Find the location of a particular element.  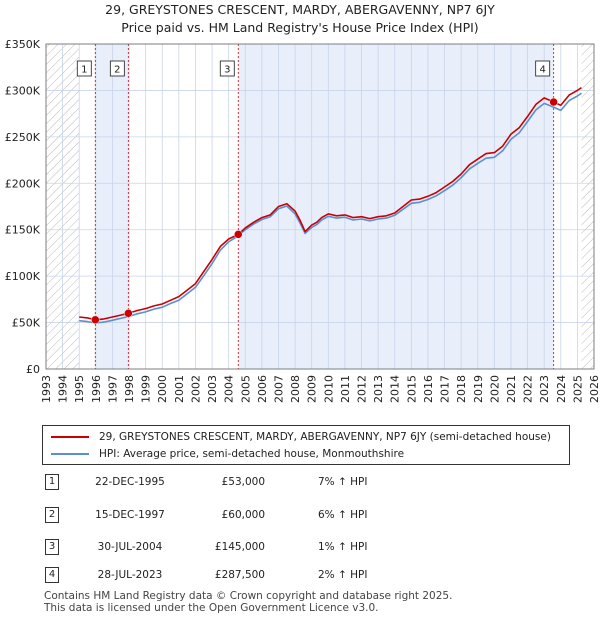

legend-swatch-property is located at coordinates (70, 437).